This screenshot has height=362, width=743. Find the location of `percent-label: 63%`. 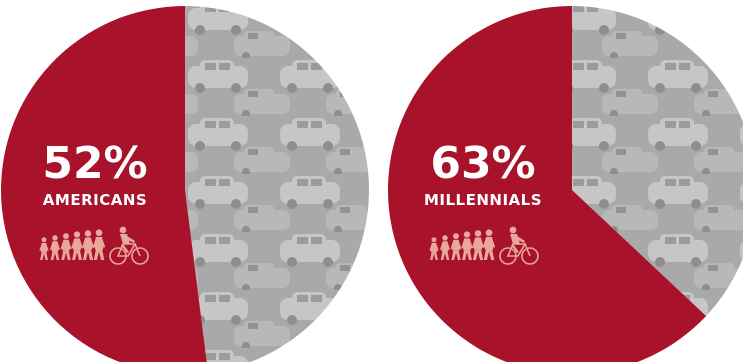

percent-label: 63% is located at coordinates (482, 163).